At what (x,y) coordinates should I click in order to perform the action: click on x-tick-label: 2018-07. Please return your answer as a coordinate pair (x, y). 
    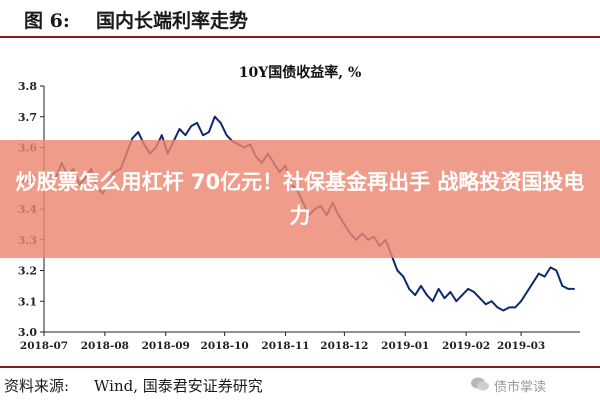
    Looking at the image, I should click on (44, 346).